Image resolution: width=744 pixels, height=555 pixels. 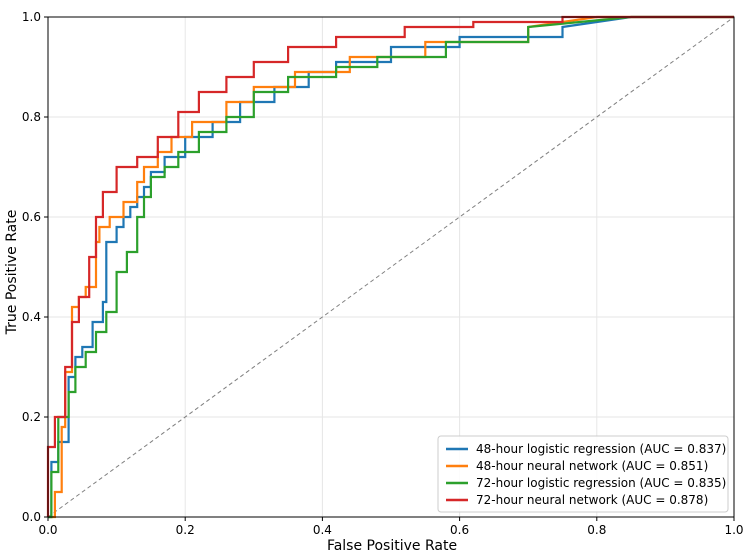 What do you see at coordinates (596, 530) in the screenshot?
I see `x-tick-label: 0.8` at bounding box center [596, 530].